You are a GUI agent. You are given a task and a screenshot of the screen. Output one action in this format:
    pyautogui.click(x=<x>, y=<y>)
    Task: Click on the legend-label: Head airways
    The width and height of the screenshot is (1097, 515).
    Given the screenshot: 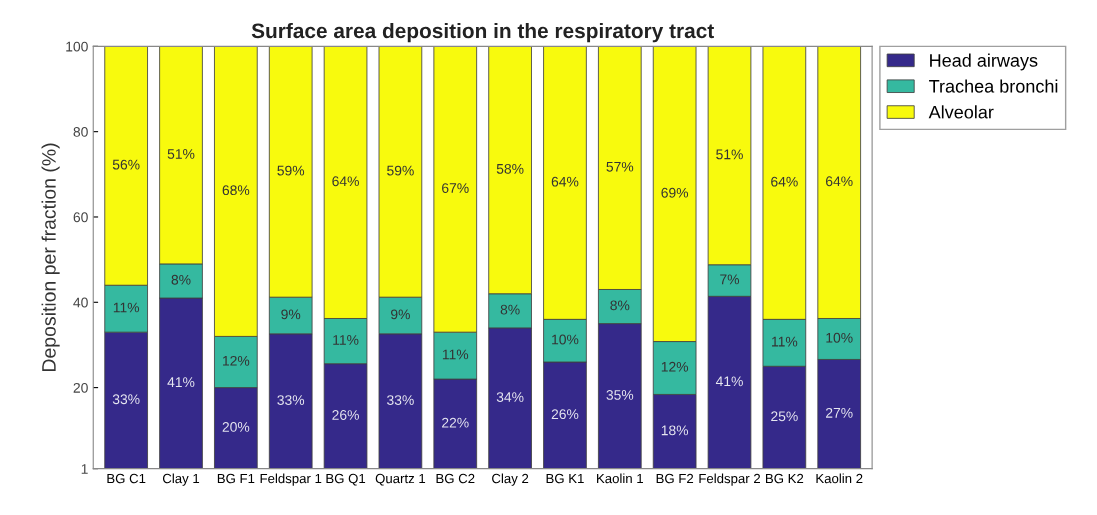 What is the action you would take?
    pyautogui.click(x=984, y=62)
    